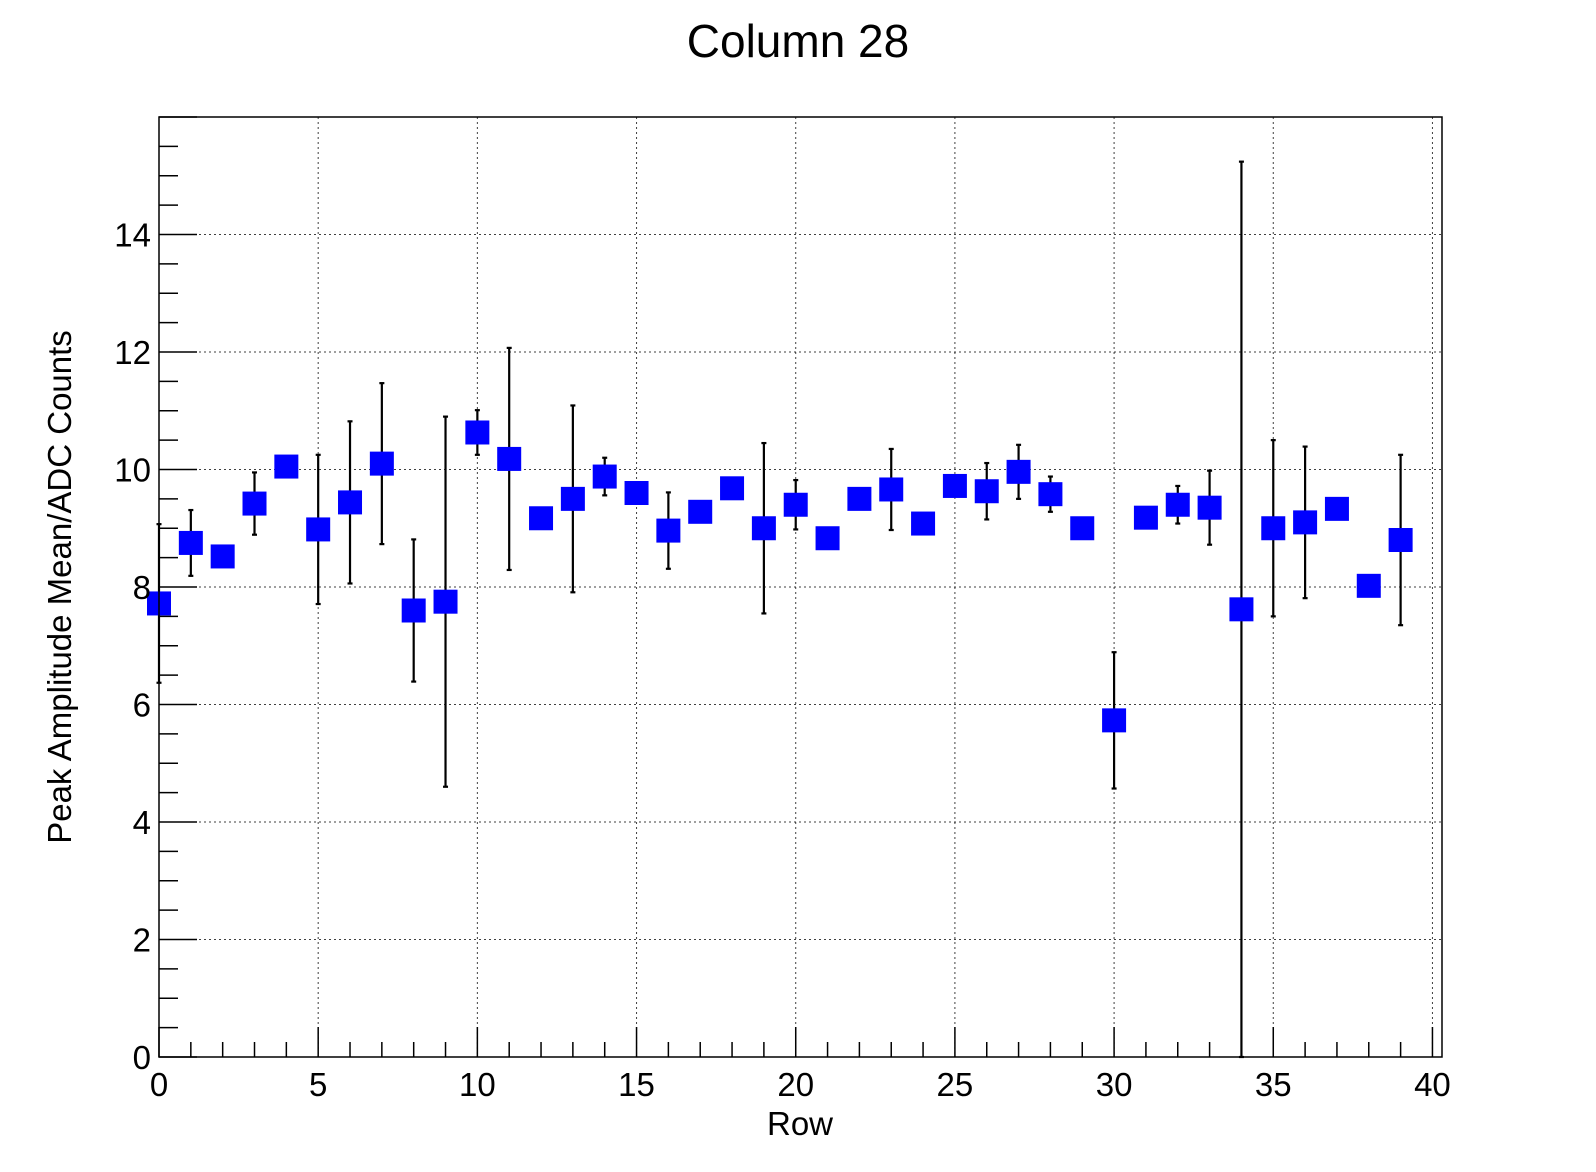 This screenshot has height=1172, width=1596. I want to click on y-axis-label: Peak Amplitude Mean/ADC Counts, so click(59, 587).